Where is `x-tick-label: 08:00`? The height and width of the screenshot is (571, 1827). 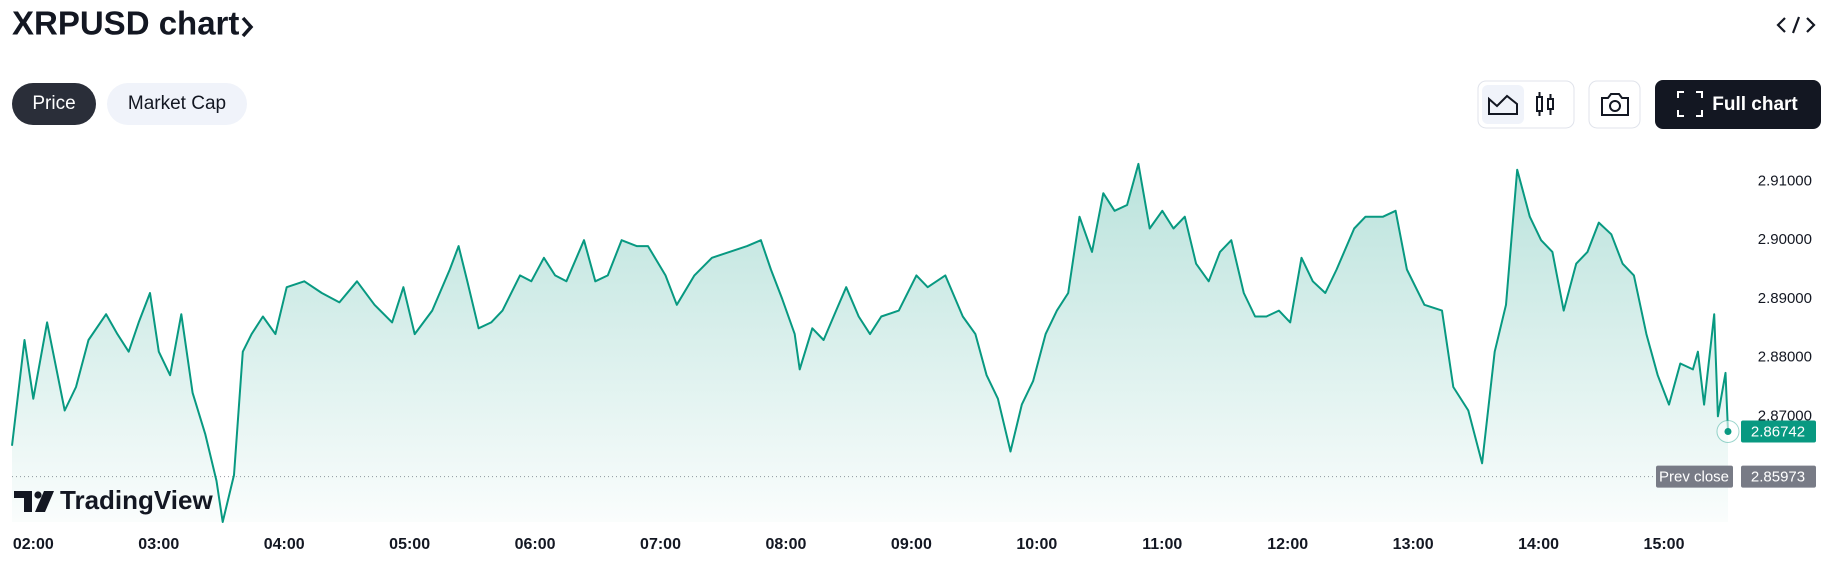 x-tick-label: 08:00 is located at coordinates (785, 544).